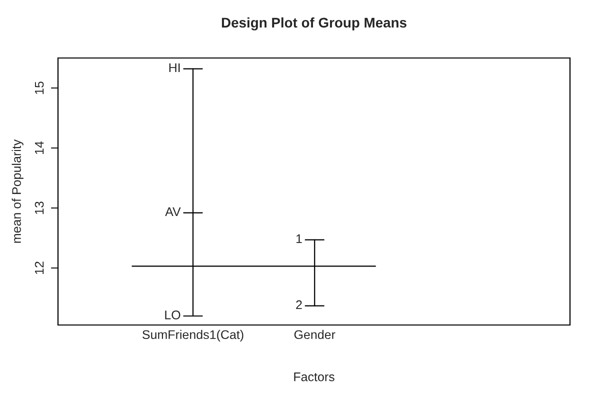 The width and height of the screenshot is (600, 400). I want to click on x-axis-title: Factors, so click(314, 377).